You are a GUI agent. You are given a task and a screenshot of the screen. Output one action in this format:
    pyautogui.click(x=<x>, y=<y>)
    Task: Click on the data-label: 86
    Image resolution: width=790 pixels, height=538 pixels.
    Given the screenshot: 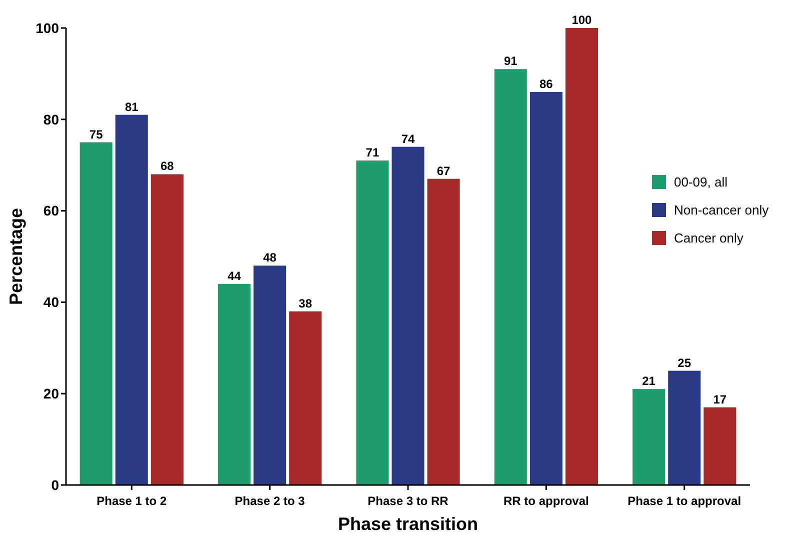 What is the action you would take?
    pyautogui.click(x=547, y=83)
    